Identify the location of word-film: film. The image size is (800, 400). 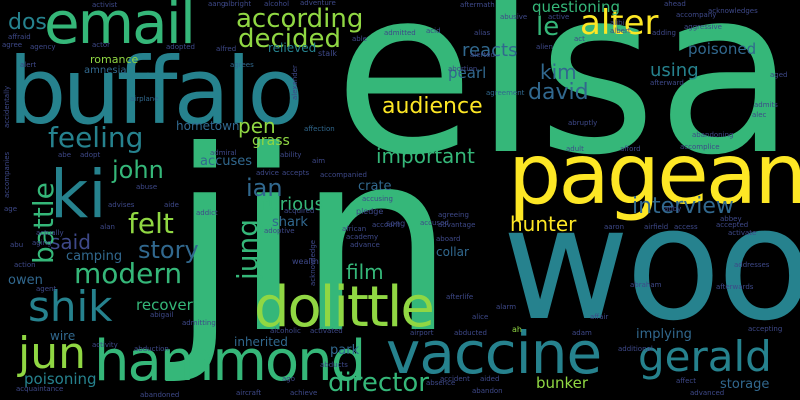
(365, 272).